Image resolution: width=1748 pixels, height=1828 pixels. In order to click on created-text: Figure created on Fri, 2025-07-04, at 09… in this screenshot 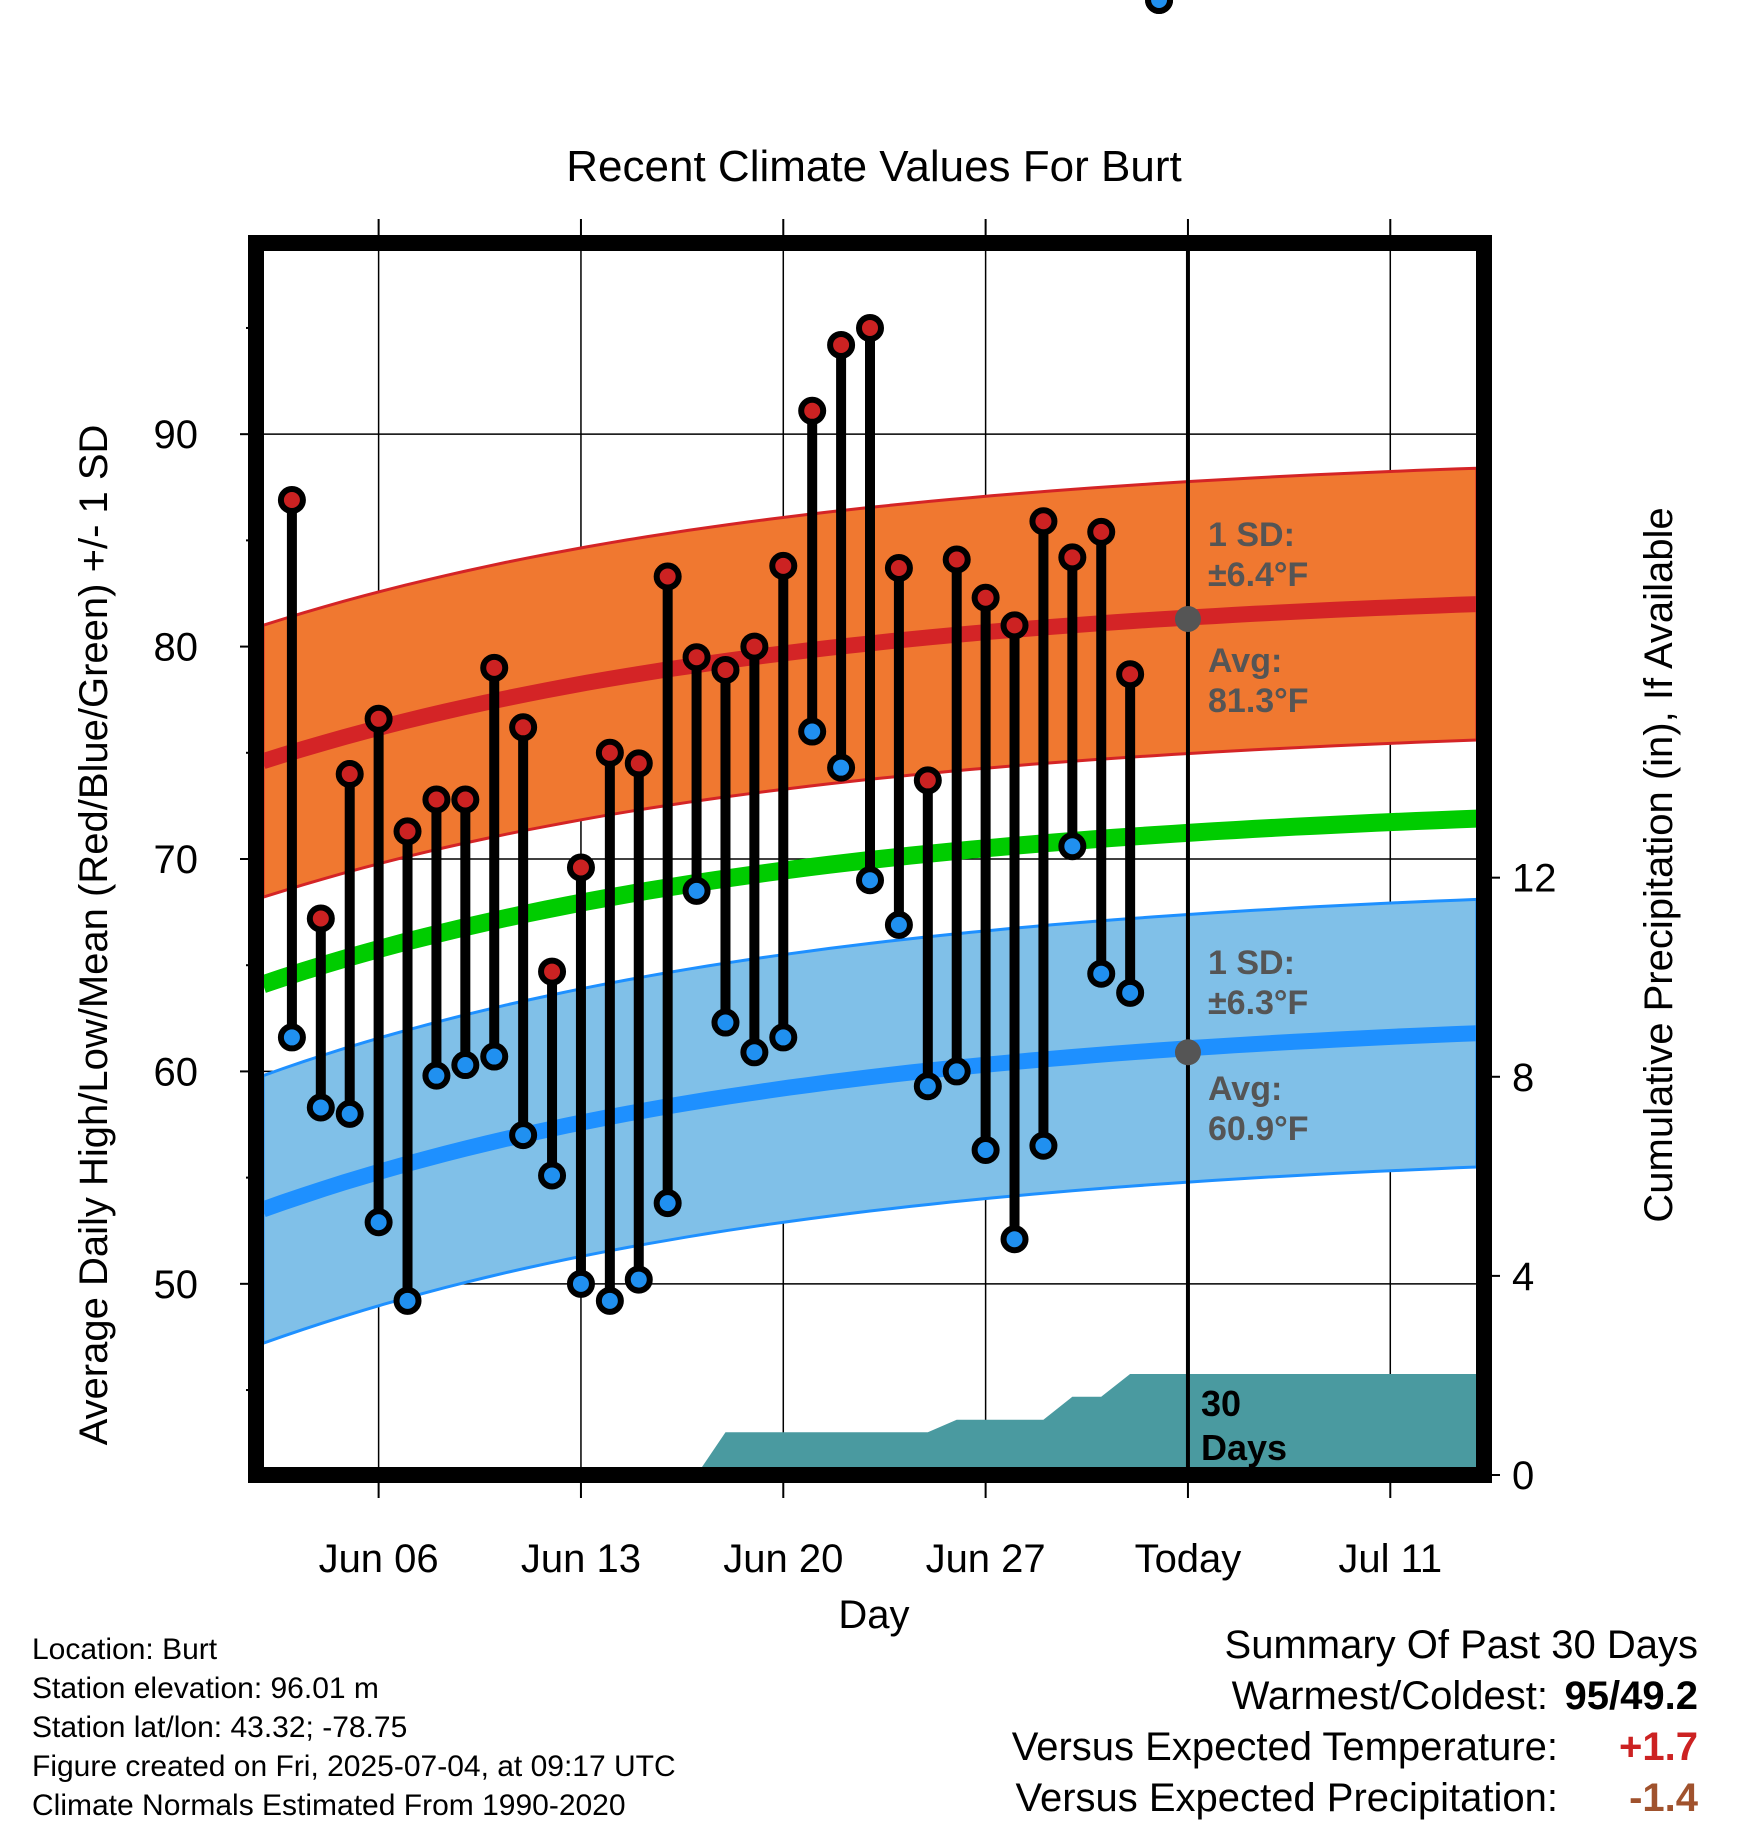, I will do `click(354, 1766)`.